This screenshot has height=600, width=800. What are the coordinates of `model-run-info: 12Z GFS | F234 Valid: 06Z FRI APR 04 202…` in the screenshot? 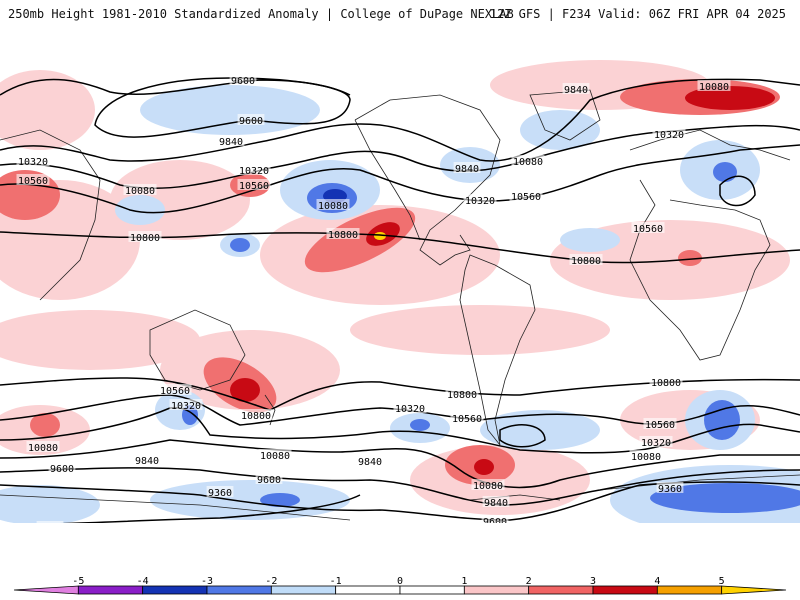 It's located at (637, 14).